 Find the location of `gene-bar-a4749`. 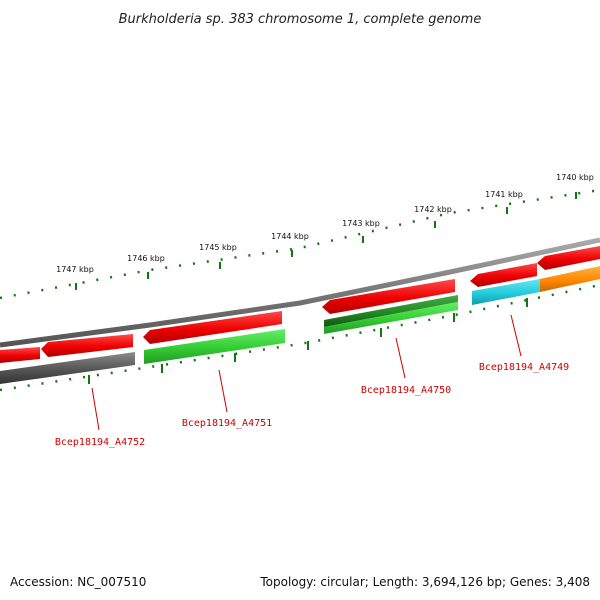

gene-bar-a4749 is located at coordinates (506, 292).